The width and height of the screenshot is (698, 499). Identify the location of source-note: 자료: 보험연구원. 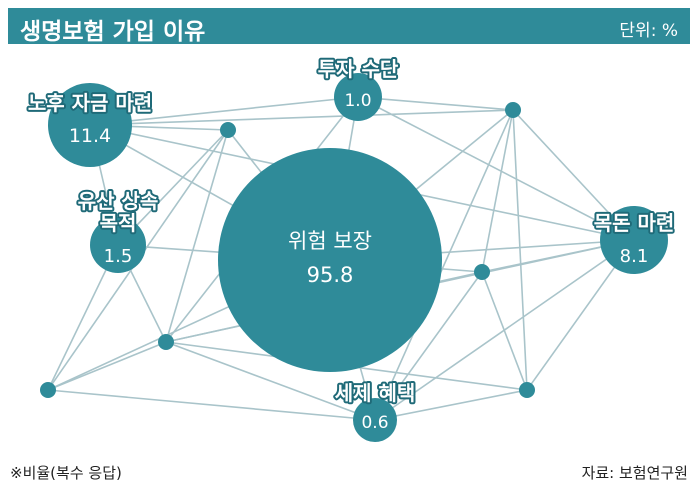
(634, 473).